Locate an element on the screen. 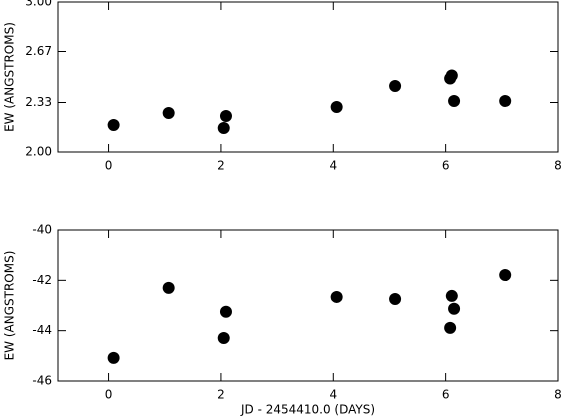 The width and height of the screenshot is (561, 420). y-tick-label: 2.00 is located at coordinates (38, 152).